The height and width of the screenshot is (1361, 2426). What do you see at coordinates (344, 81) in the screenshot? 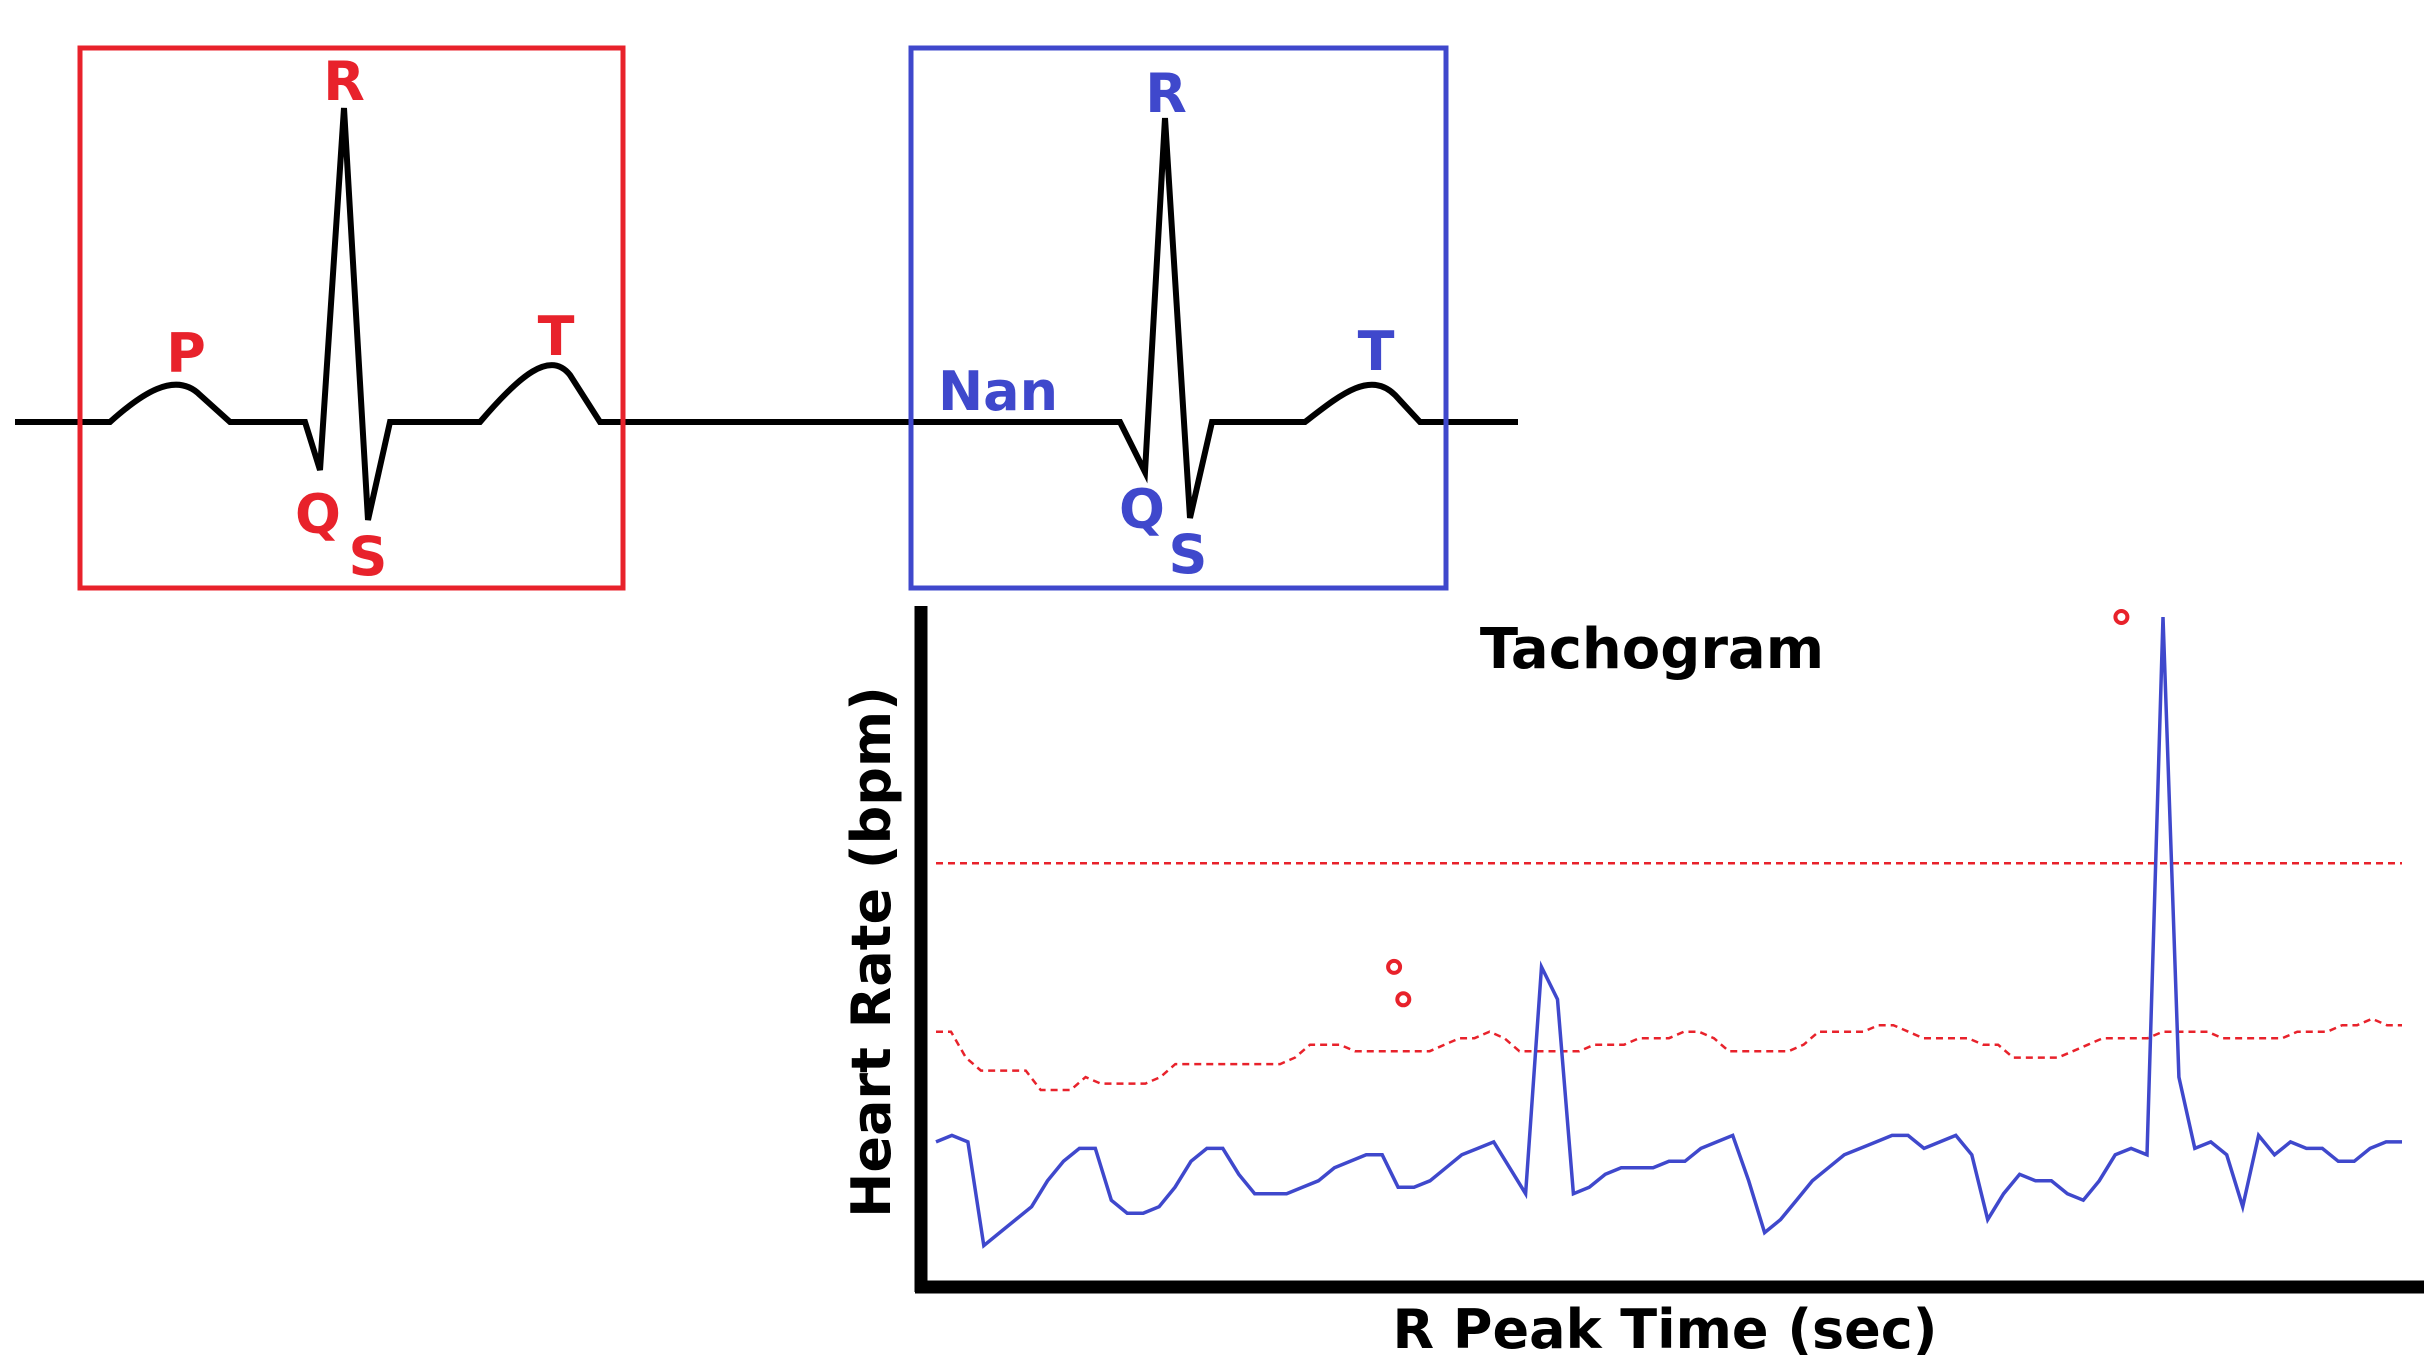
I see `normal-beat-label-r: R` at bounding box center [344, 81].